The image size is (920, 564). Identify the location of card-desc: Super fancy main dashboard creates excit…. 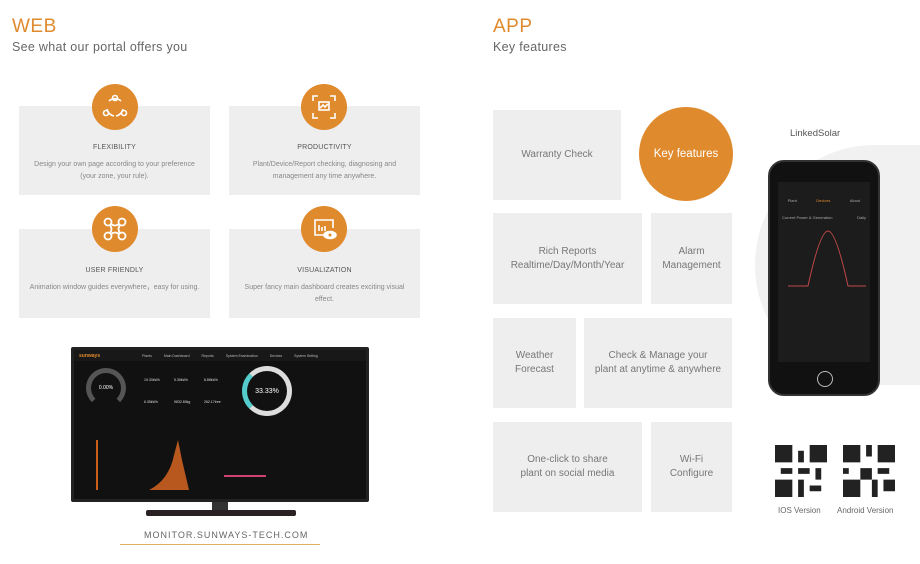
(324, 293).